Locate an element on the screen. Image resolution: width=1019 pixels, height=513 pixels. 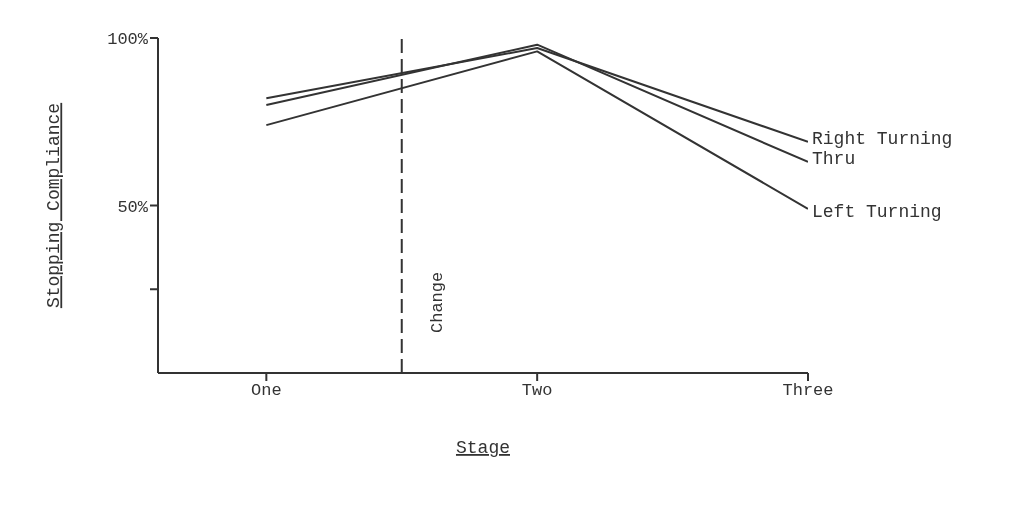
y-tick-label: 50% is located at coordinates (133, 207).